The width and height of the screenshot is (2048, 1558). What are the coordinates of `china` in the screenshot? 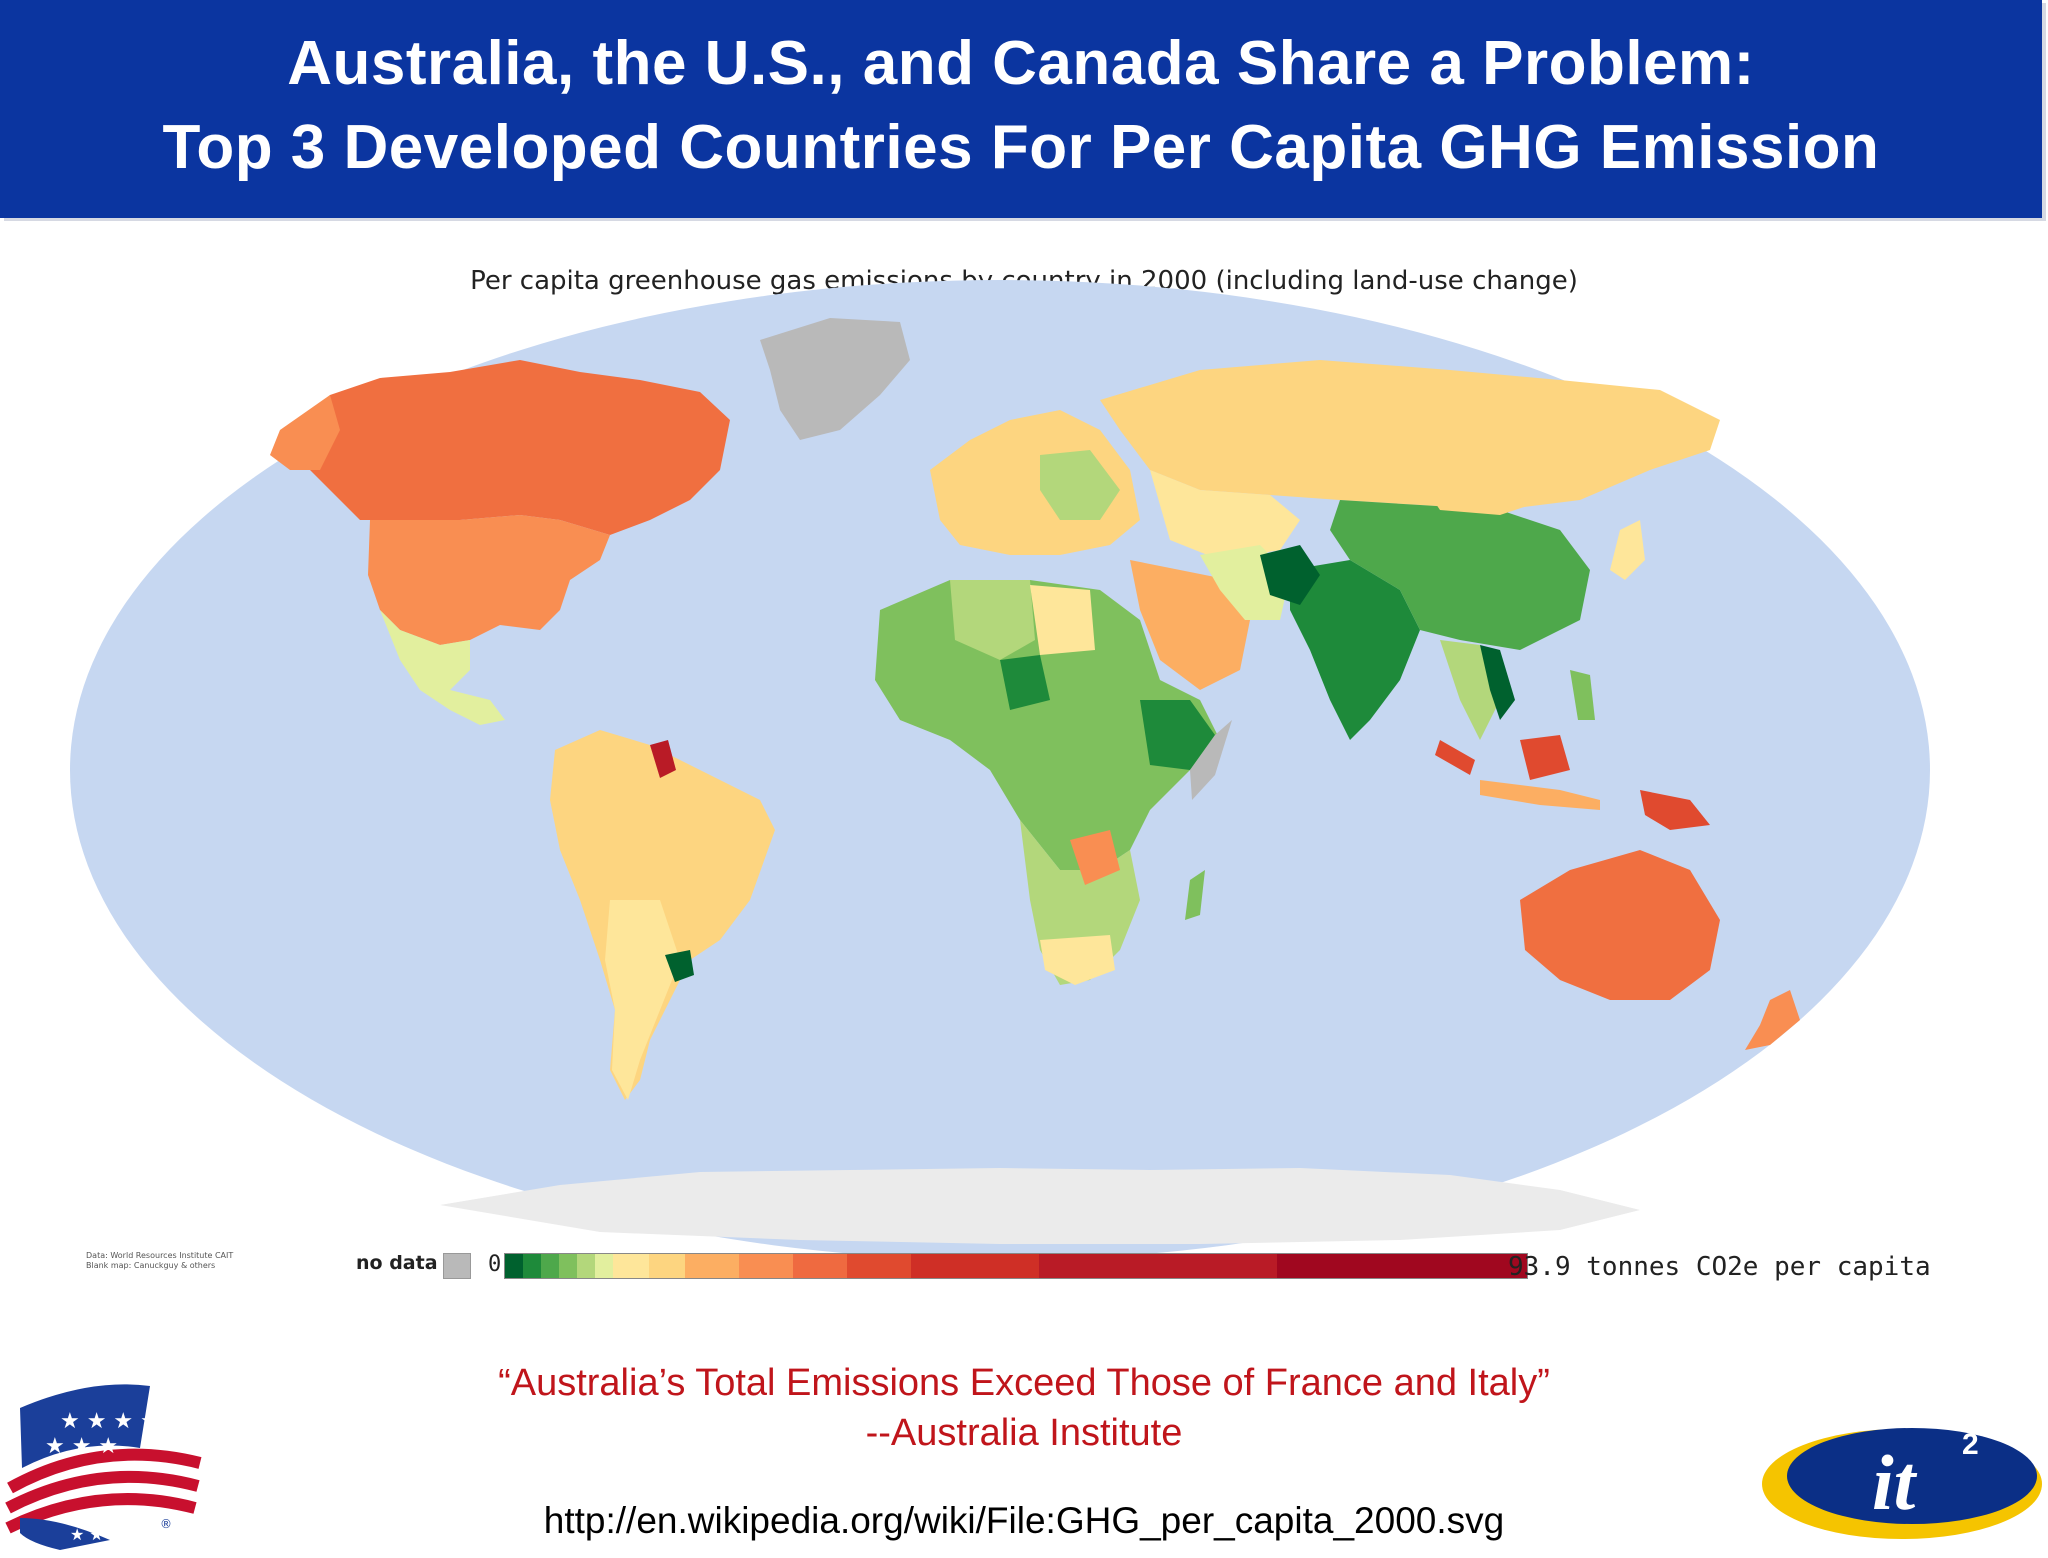 It's located at (1460, 575).